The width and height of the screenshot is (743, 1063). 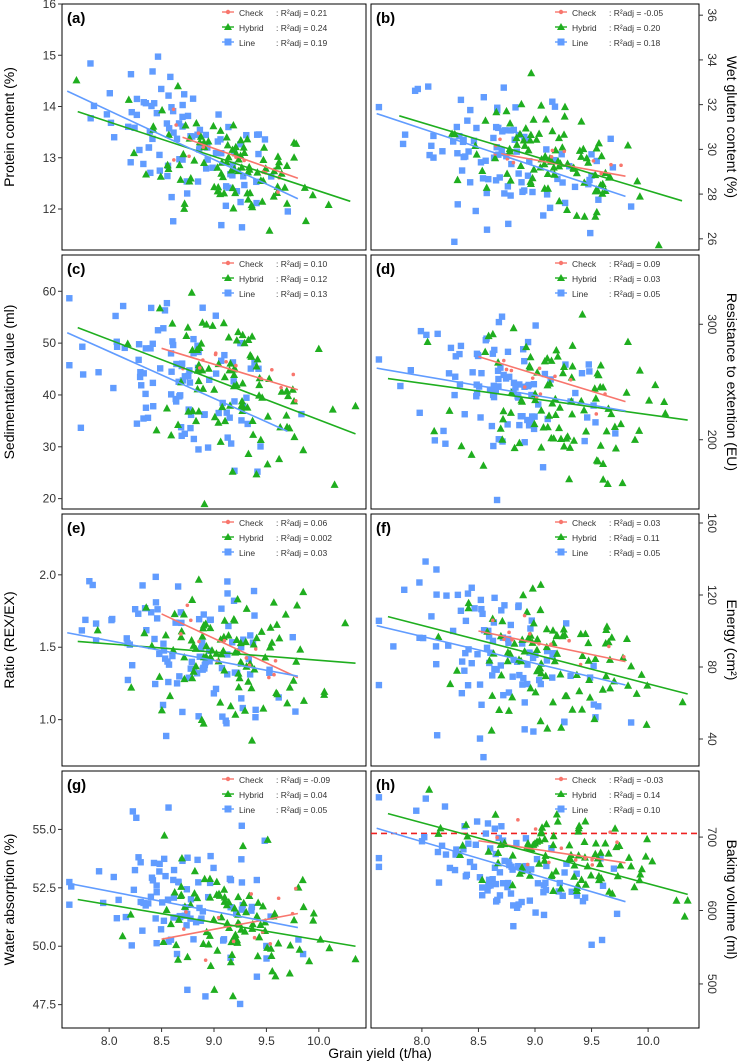 What do you see at coordinates (712, 194) in the screenshot?
I see `panel-b-ytick-label-1: 28` at bounding box center [712, 194].